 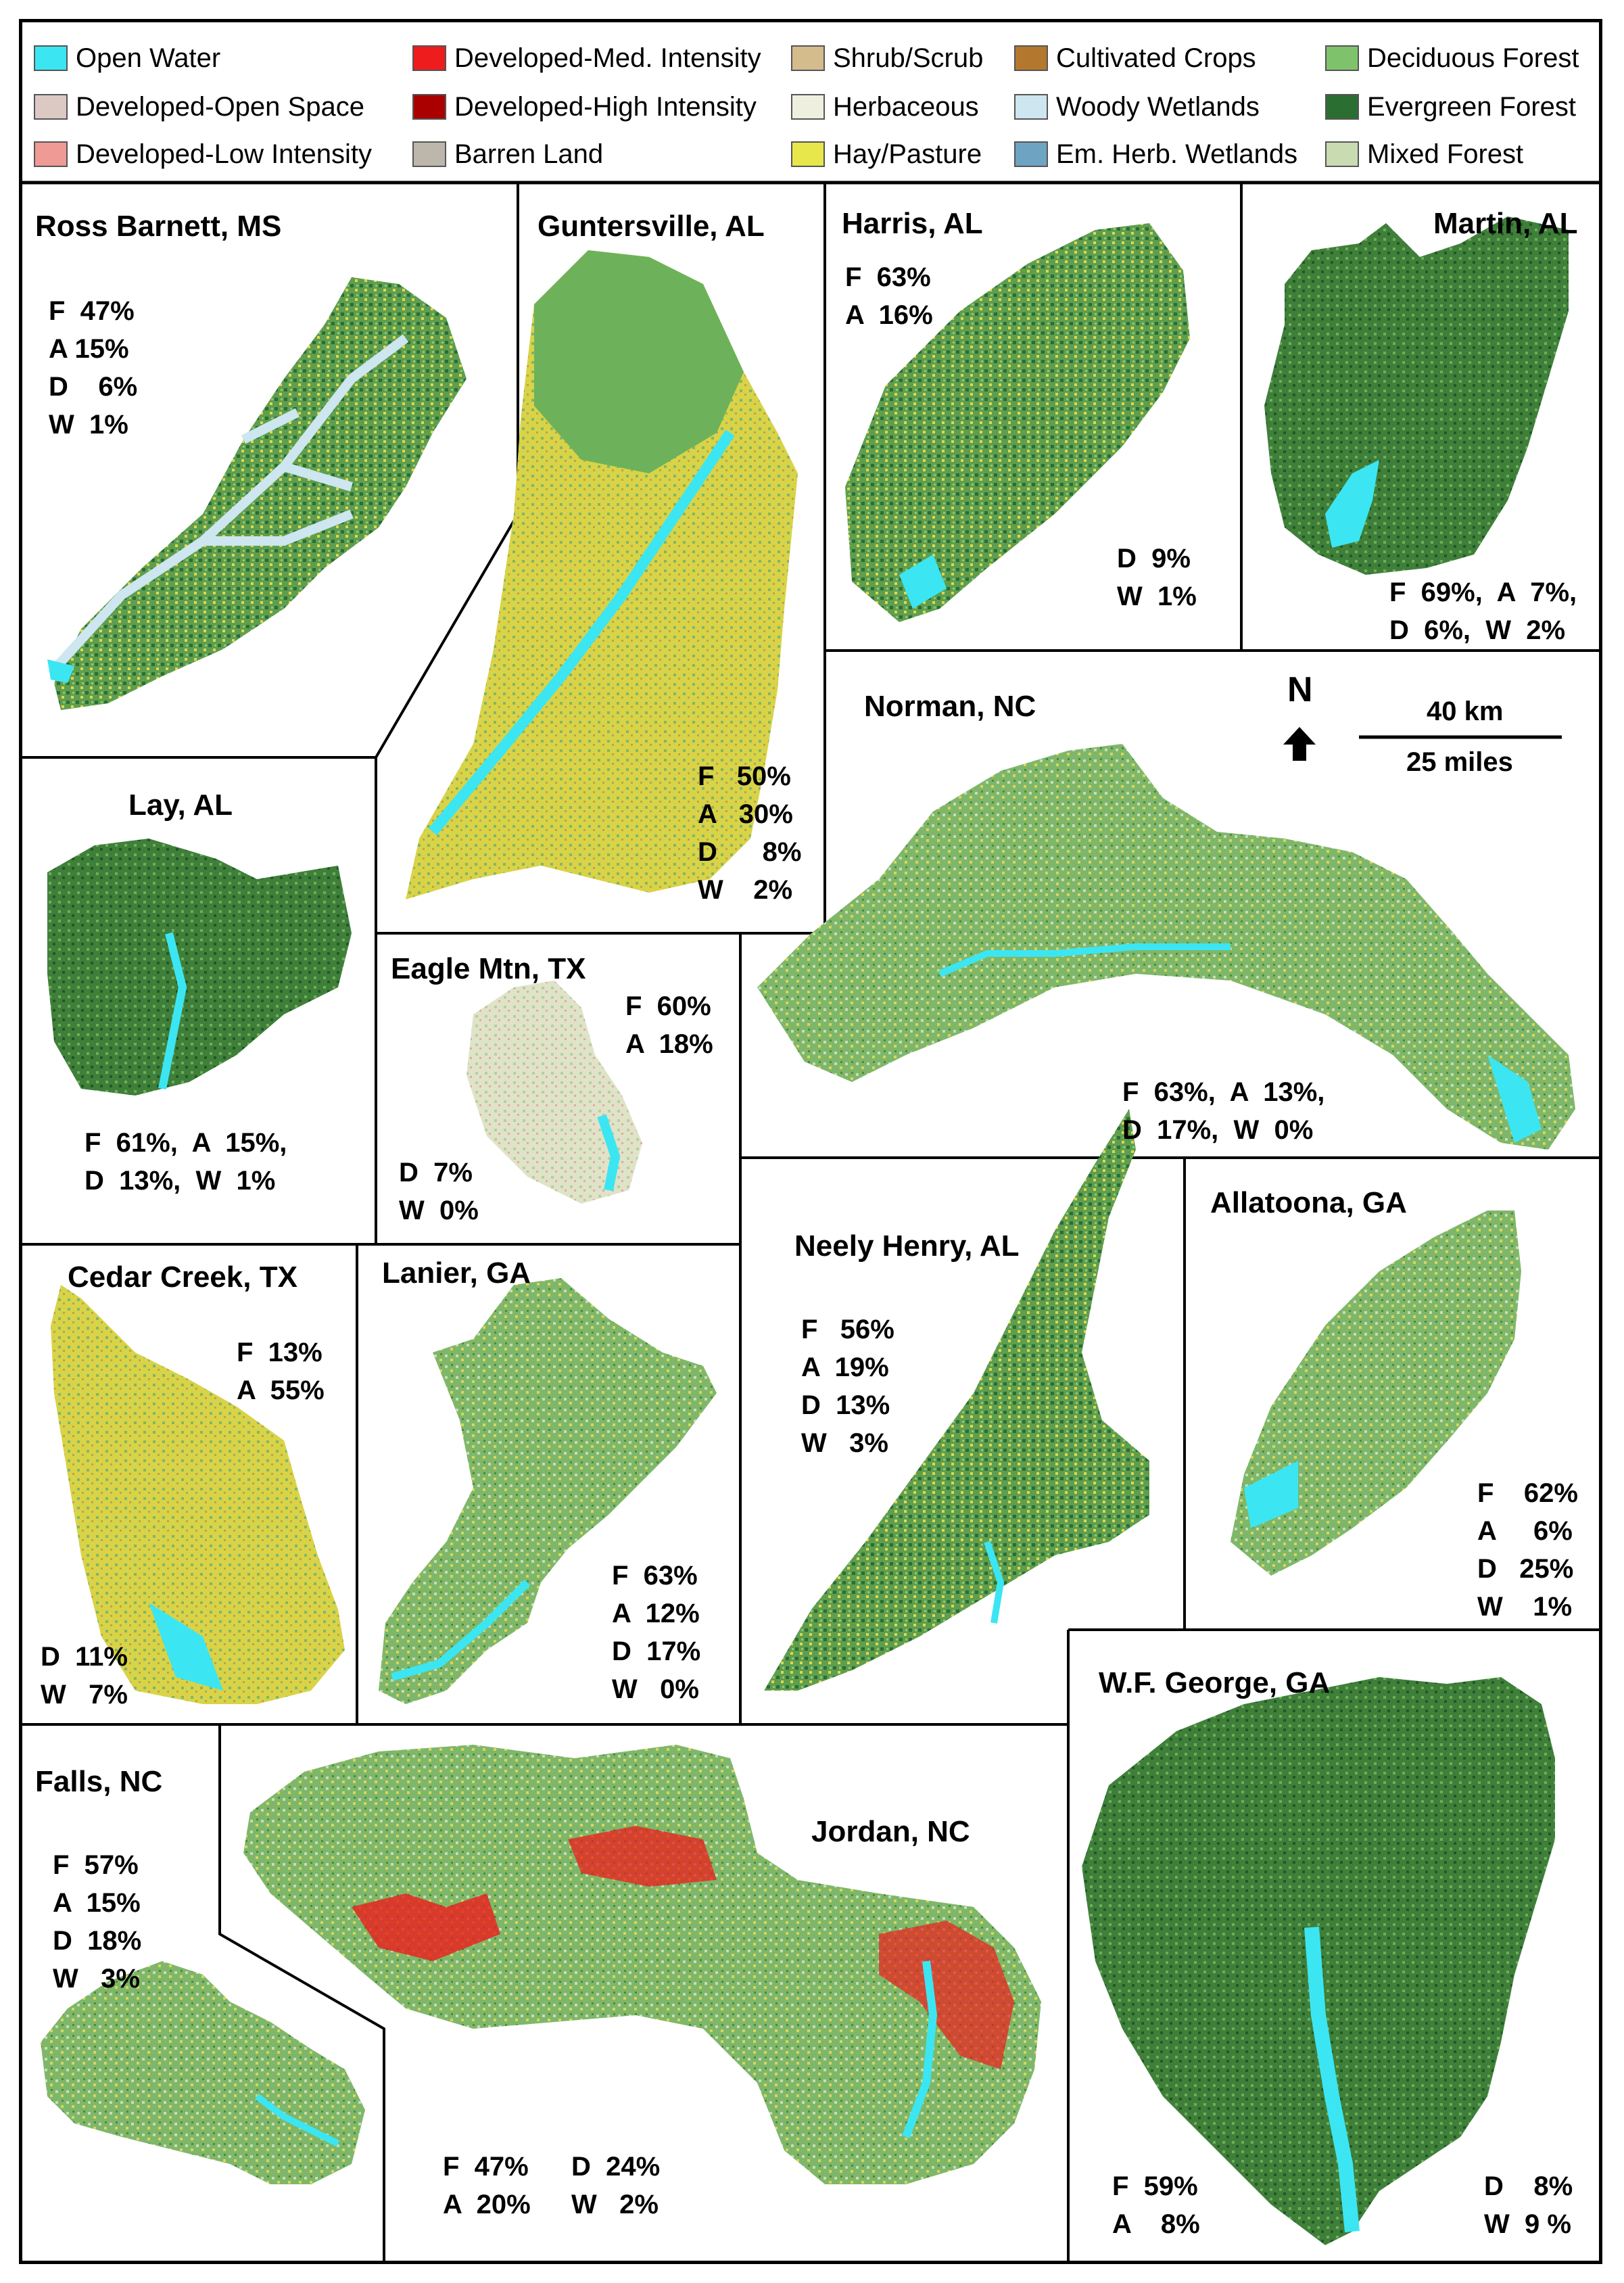 What do you see at coordinates (186, 1162) in the screenshot?
I see `landcover-stats: F 61%, A 15%, D 13%, W 1%` at bounding box center [186, 1162].